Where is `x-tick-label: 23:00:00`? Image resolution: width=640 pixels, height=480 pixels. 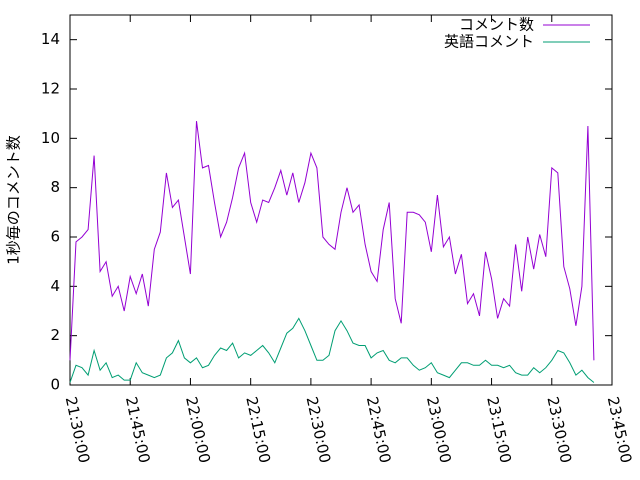 x-tick-label: 23:00:00 is located at coordinates (439, 430).